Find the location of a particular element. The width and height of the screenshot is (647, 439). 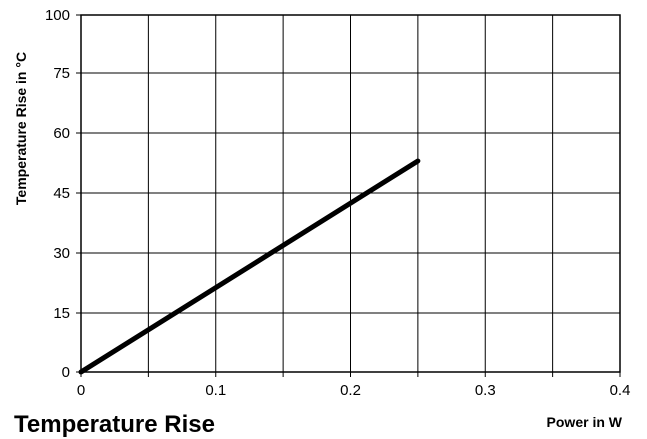

x-tick-label: 0.3 is located at coordinates (485, 390).